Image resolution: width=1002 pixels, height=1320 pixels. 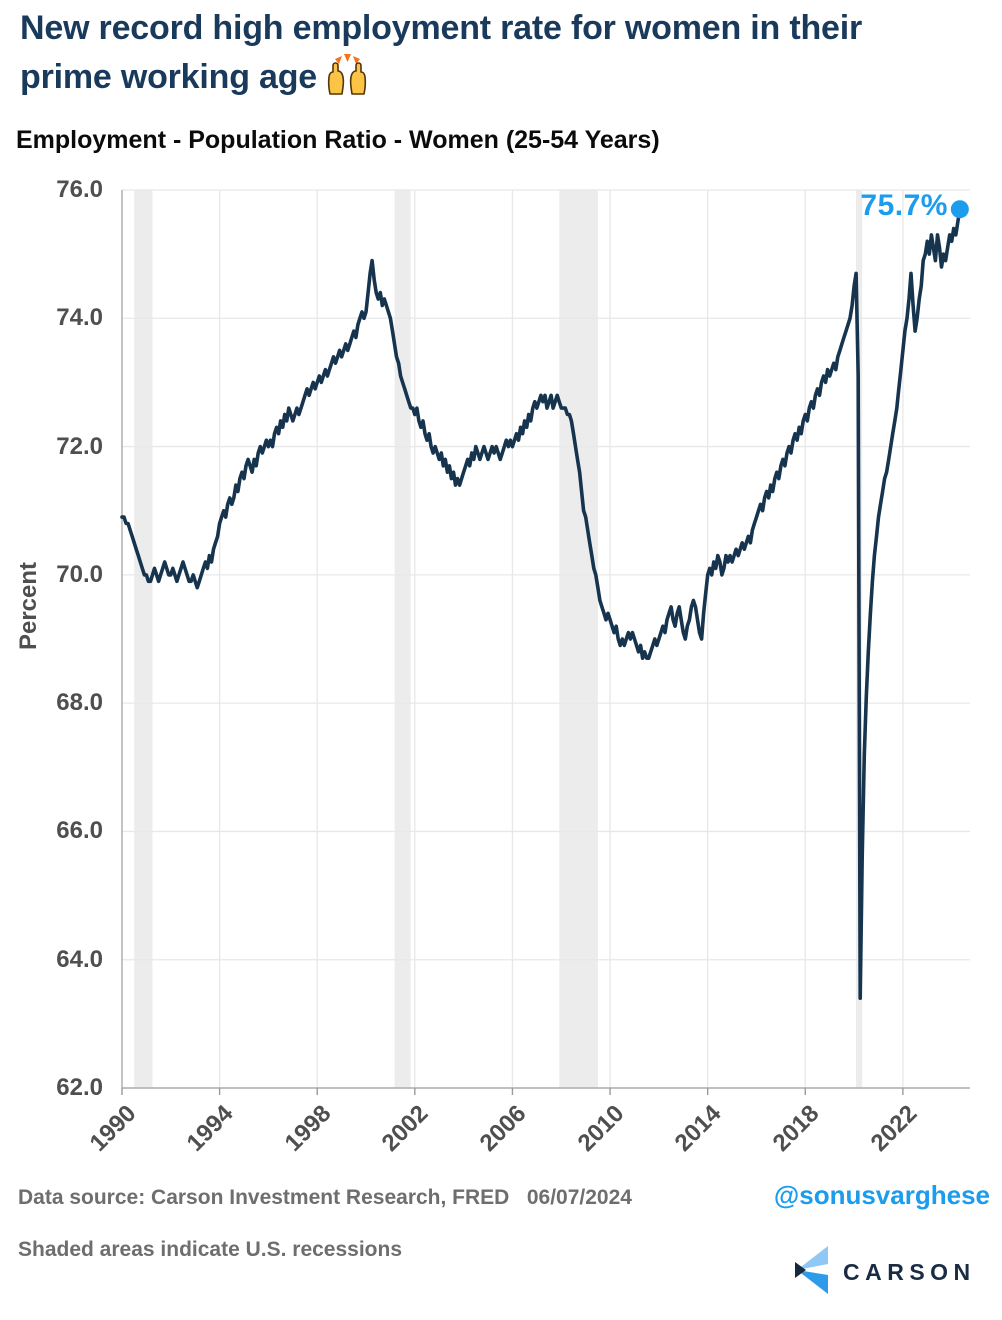 I want to click on raising-hands-emoji, so click(x=347, y=79).